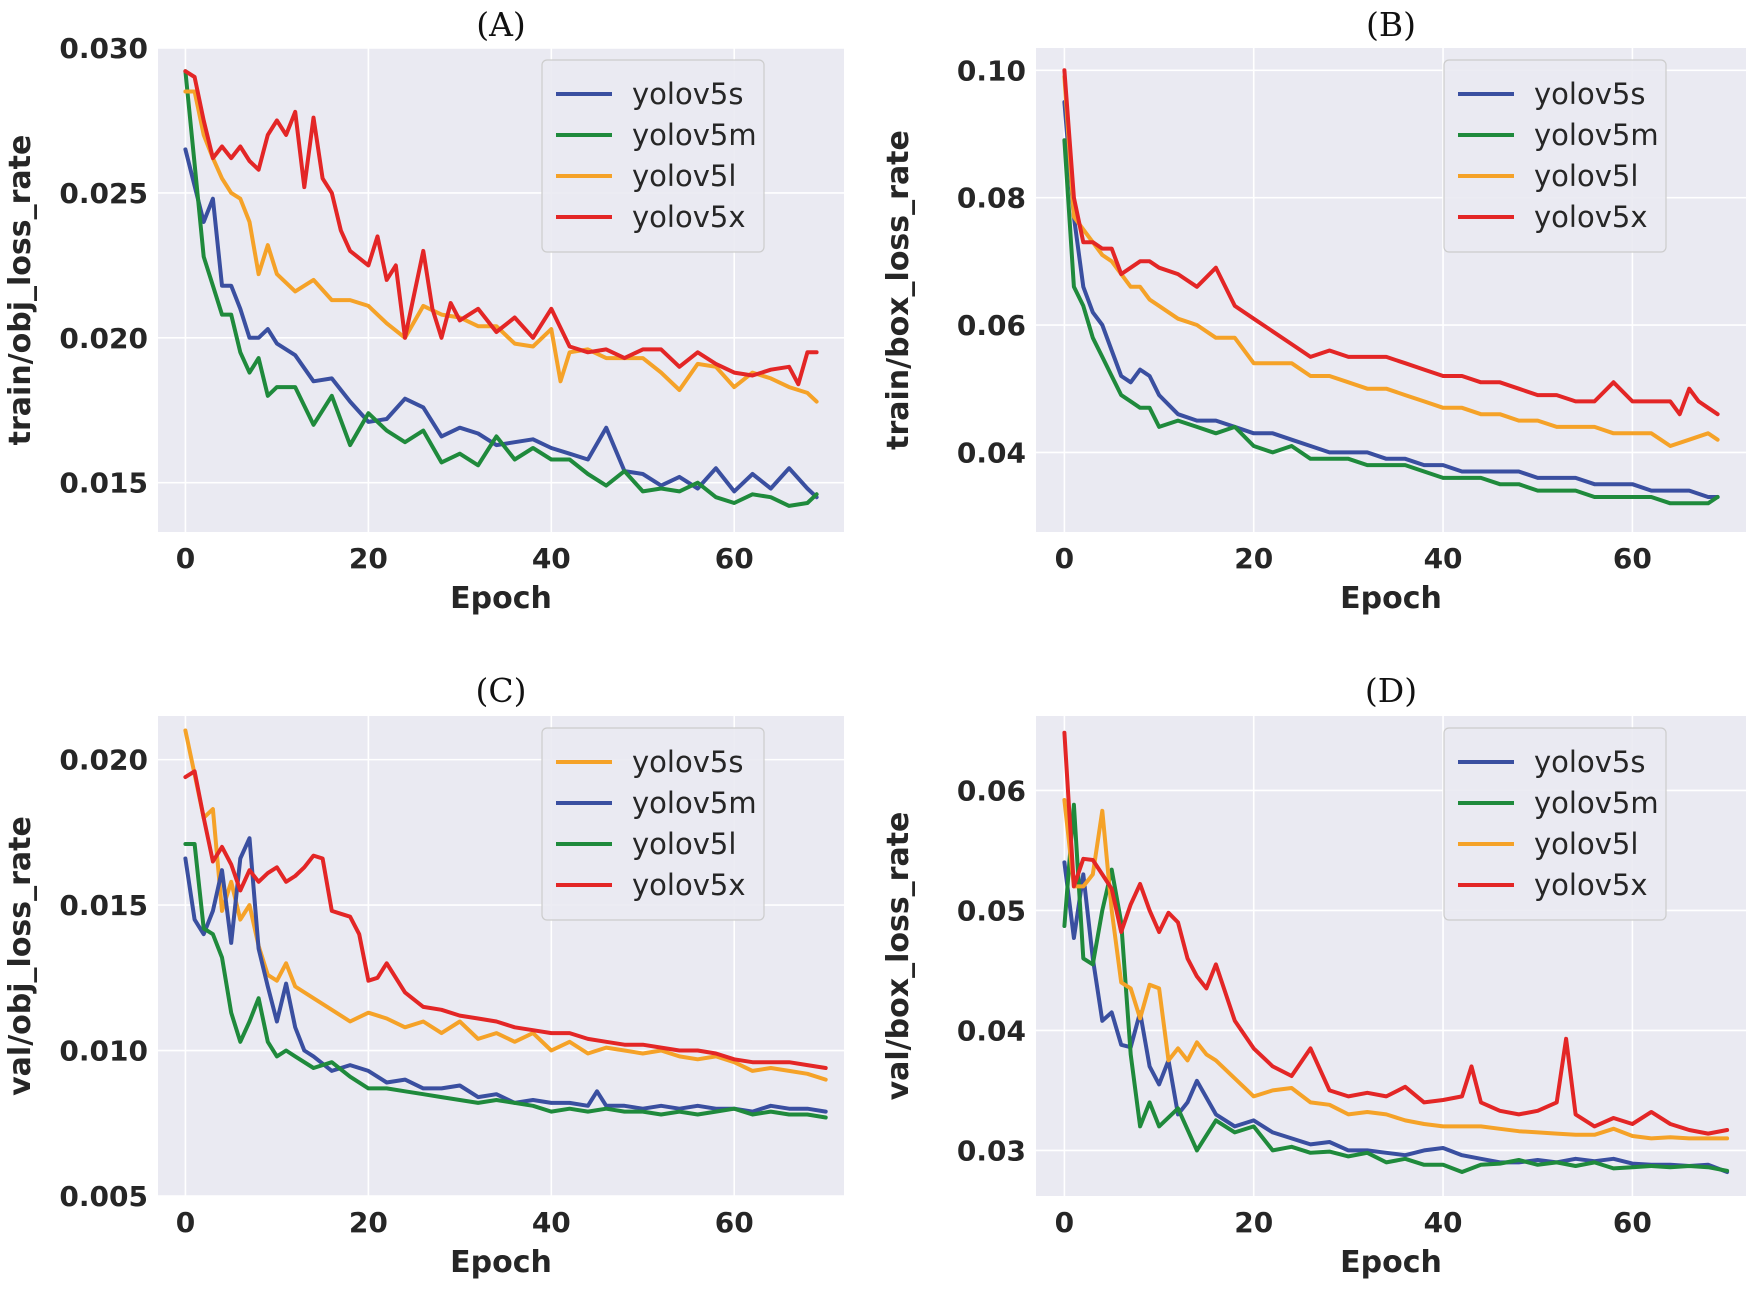  Describe the element at coordinates (991, 910) in the screenshot. I see `y-tick-label: 0.05` at that location.